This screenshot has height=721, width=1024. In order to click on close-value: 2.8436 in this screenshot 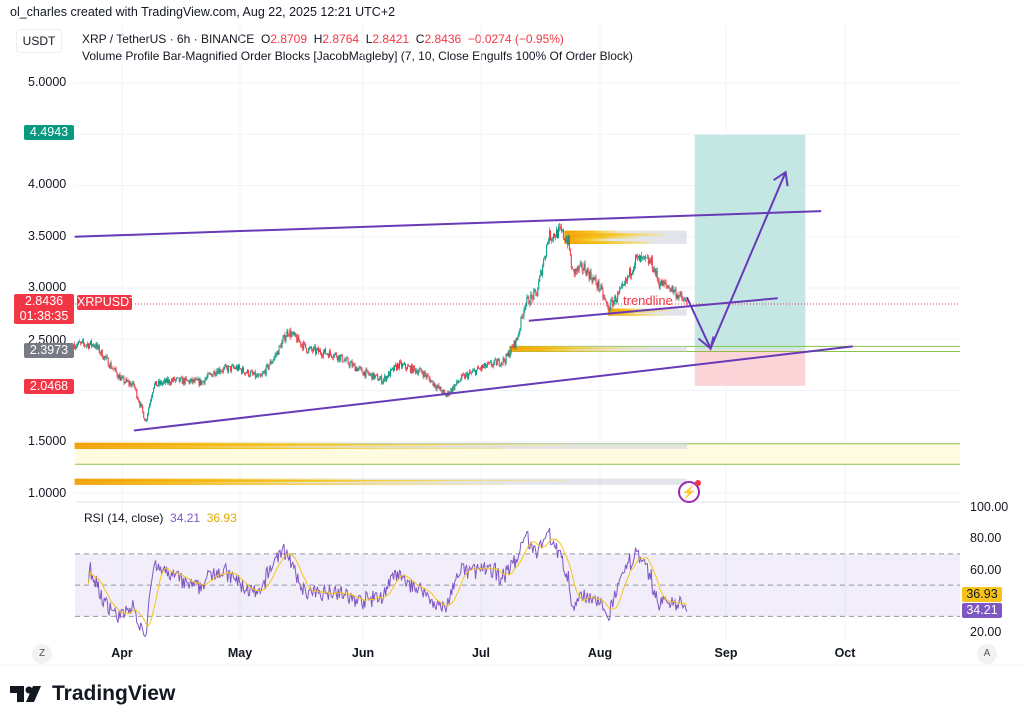, I will do `click(443, 39)`.